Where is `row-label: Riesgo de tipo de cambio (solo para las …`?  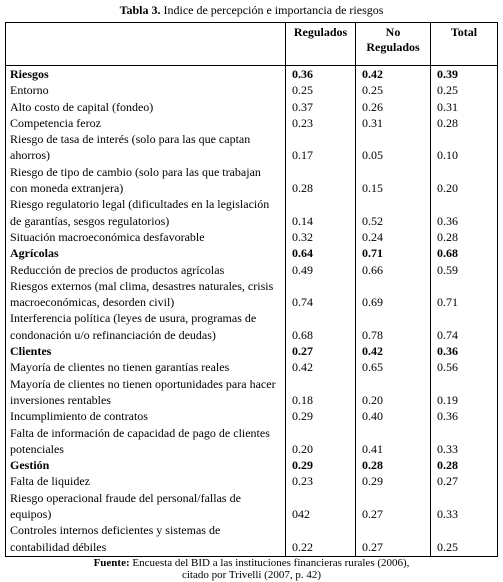 row-label: Riesgo de tipo de cambio (solo para las … is located at coordinates (135, 180).